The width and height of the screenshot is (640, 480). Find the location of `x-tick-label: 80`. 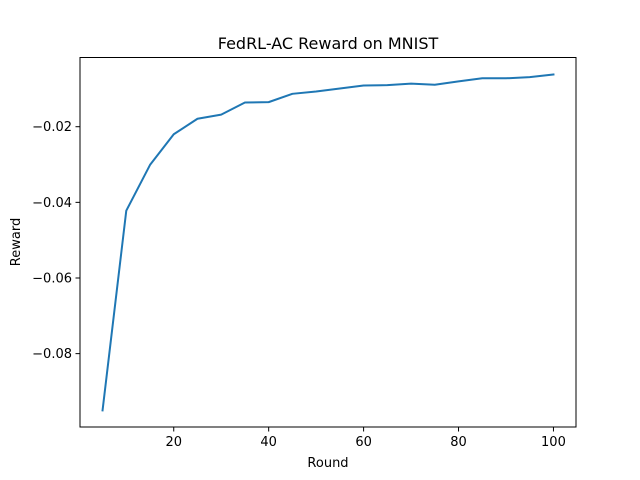

x-tick-label: 80 is located at coordinates (458, 442).